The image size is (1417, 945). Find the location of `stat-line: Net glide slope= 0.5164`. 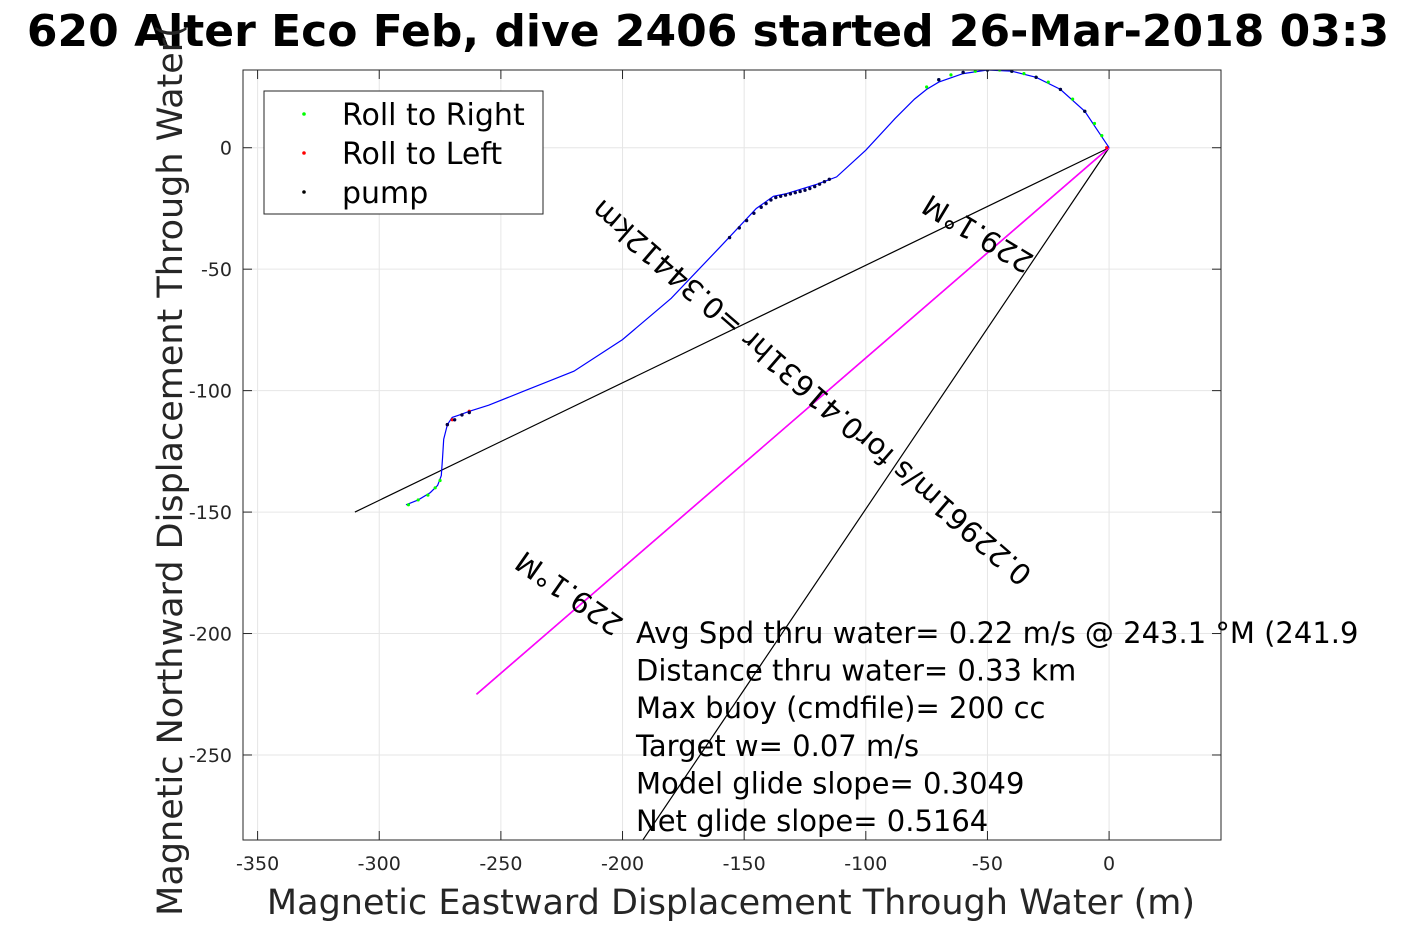

stat-line: Net glide slope= 0.5164 is located at coordinates (812, 821).